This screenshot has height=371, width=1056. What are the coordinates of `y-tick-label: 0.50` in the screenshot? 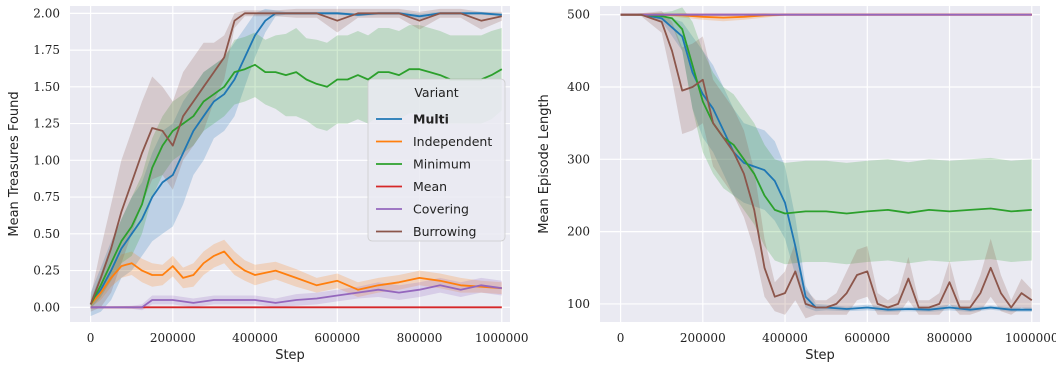 It's located at (46, 234).